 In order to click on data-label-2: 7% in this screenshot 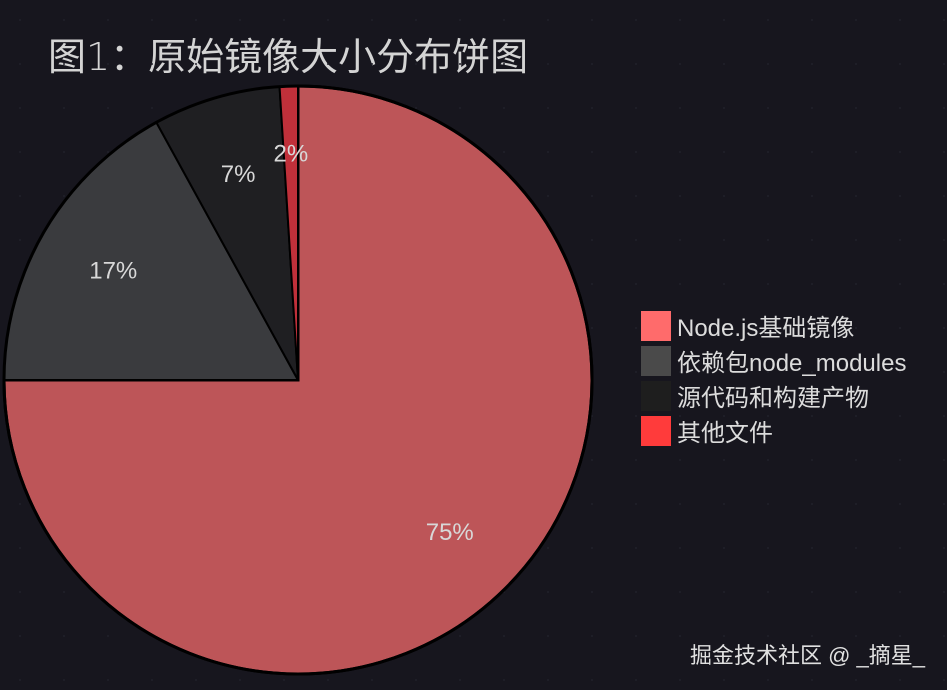, I will do `click(238, 174)`.